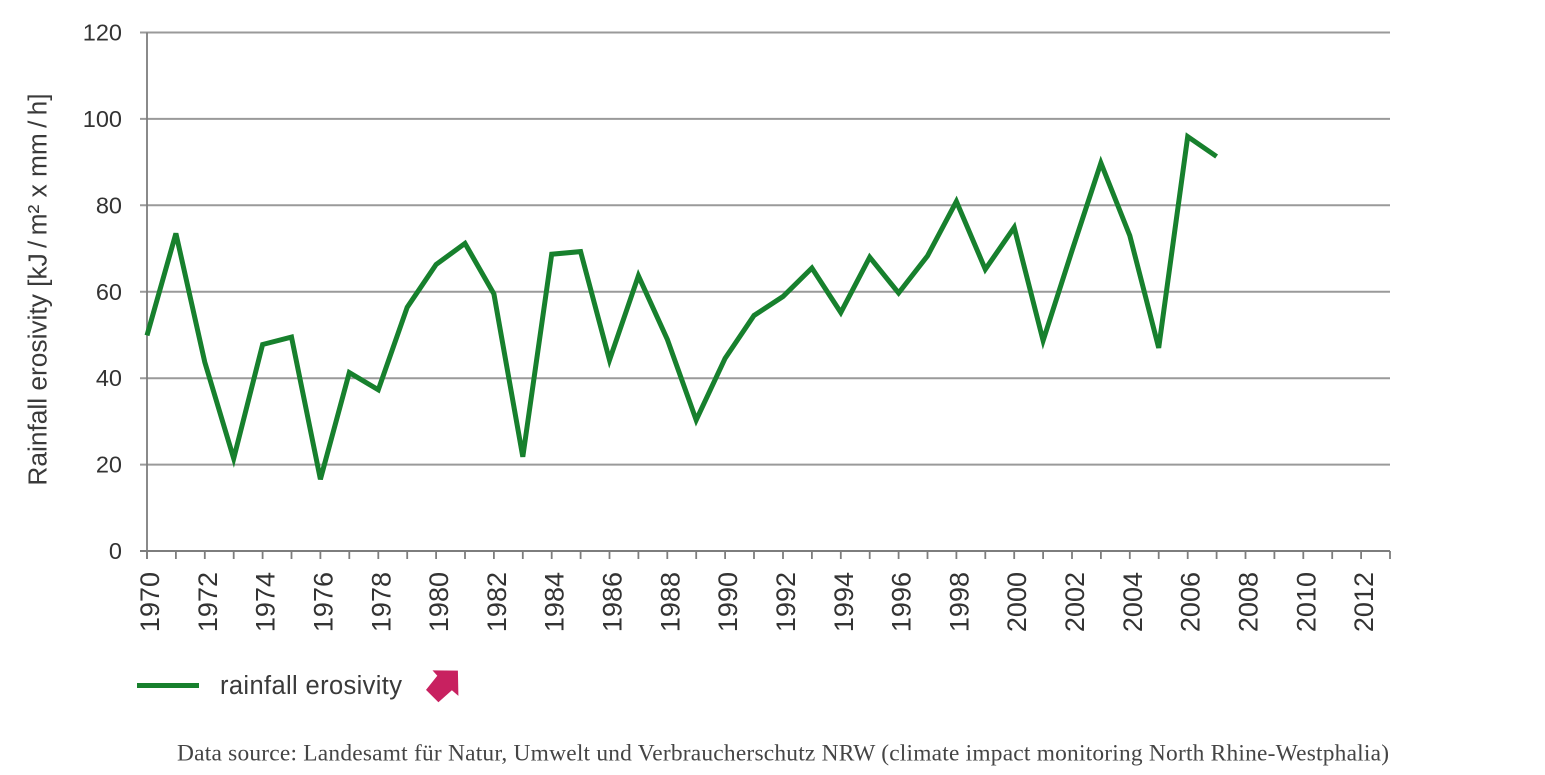 This screenshot has width=1545, height=775. What do you see at coordinates (150, 602) in the screenshot?
I see `svg-text: 1970` at bounding box center [150, 602].